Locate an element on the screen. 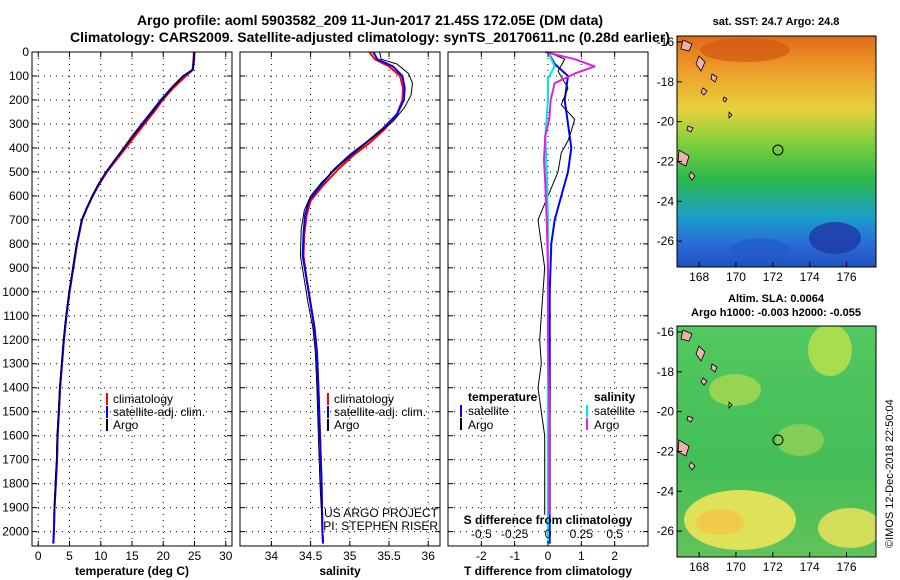 This screenshot has width=900, height=580. lat-tick-label: -26 is located at coordinates (666, 531).